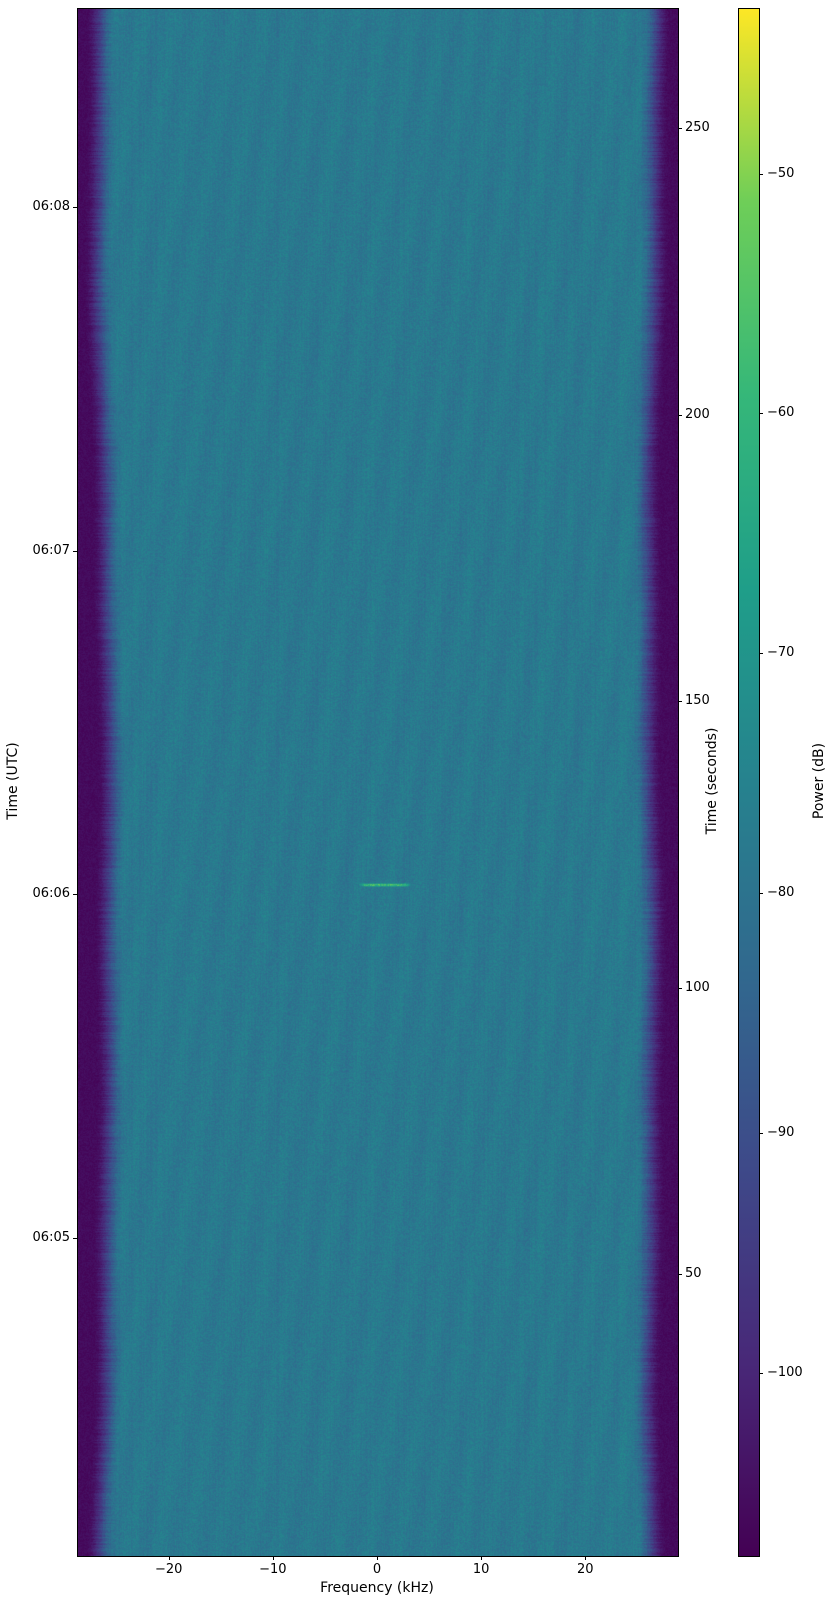 Image resolution: width=832 pixels, height=1603 pixels. What do you see at coordinates (481, 1569) in the screenshot?
I see `freq-tick-label: 10` at bounding box center [481, 1569].